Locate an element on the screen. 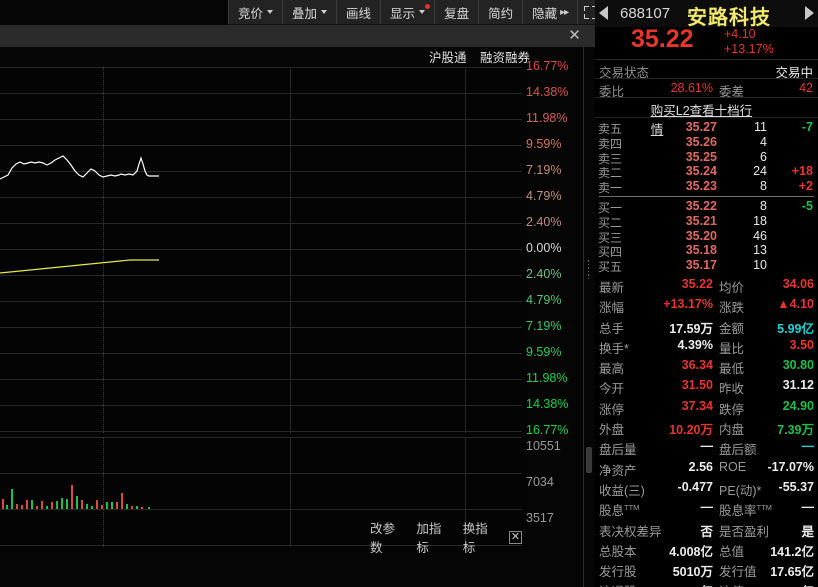 The width and height of the screenshot is (818, 587). order-book-row: 买三 35.20 46 is located at coordinates (706, 236).